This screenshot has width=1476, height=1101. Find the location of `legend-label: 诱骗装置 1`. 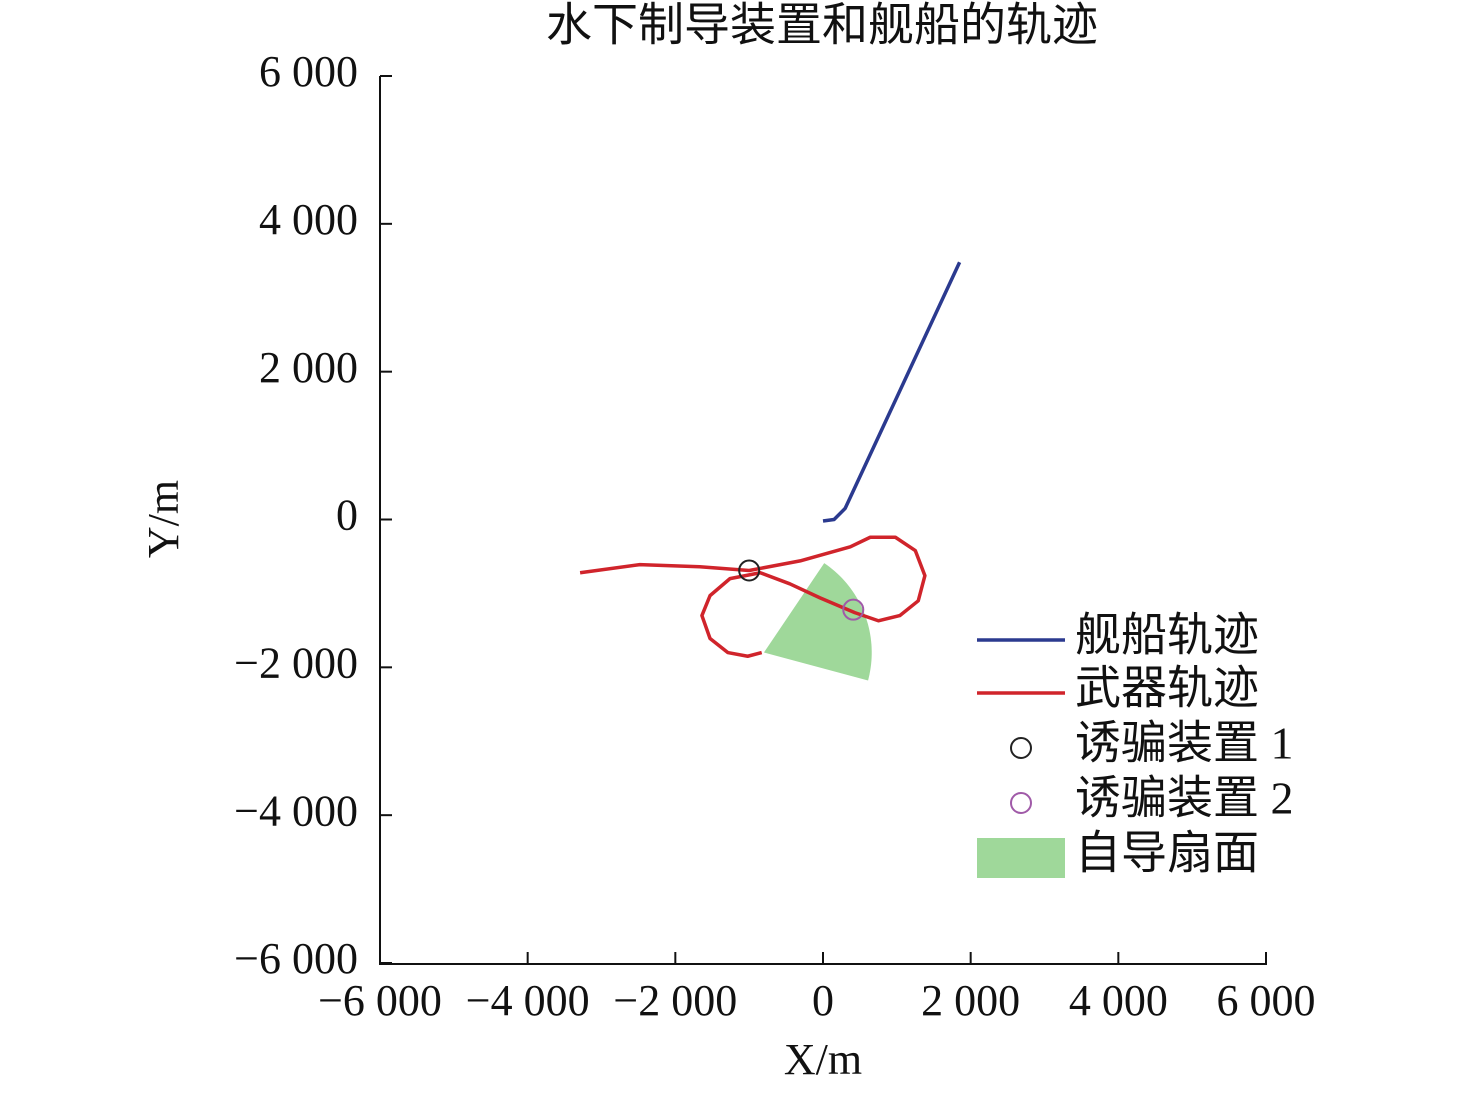

legend-label: 诱骗装置 1 is located at coordinates (1184, 743).